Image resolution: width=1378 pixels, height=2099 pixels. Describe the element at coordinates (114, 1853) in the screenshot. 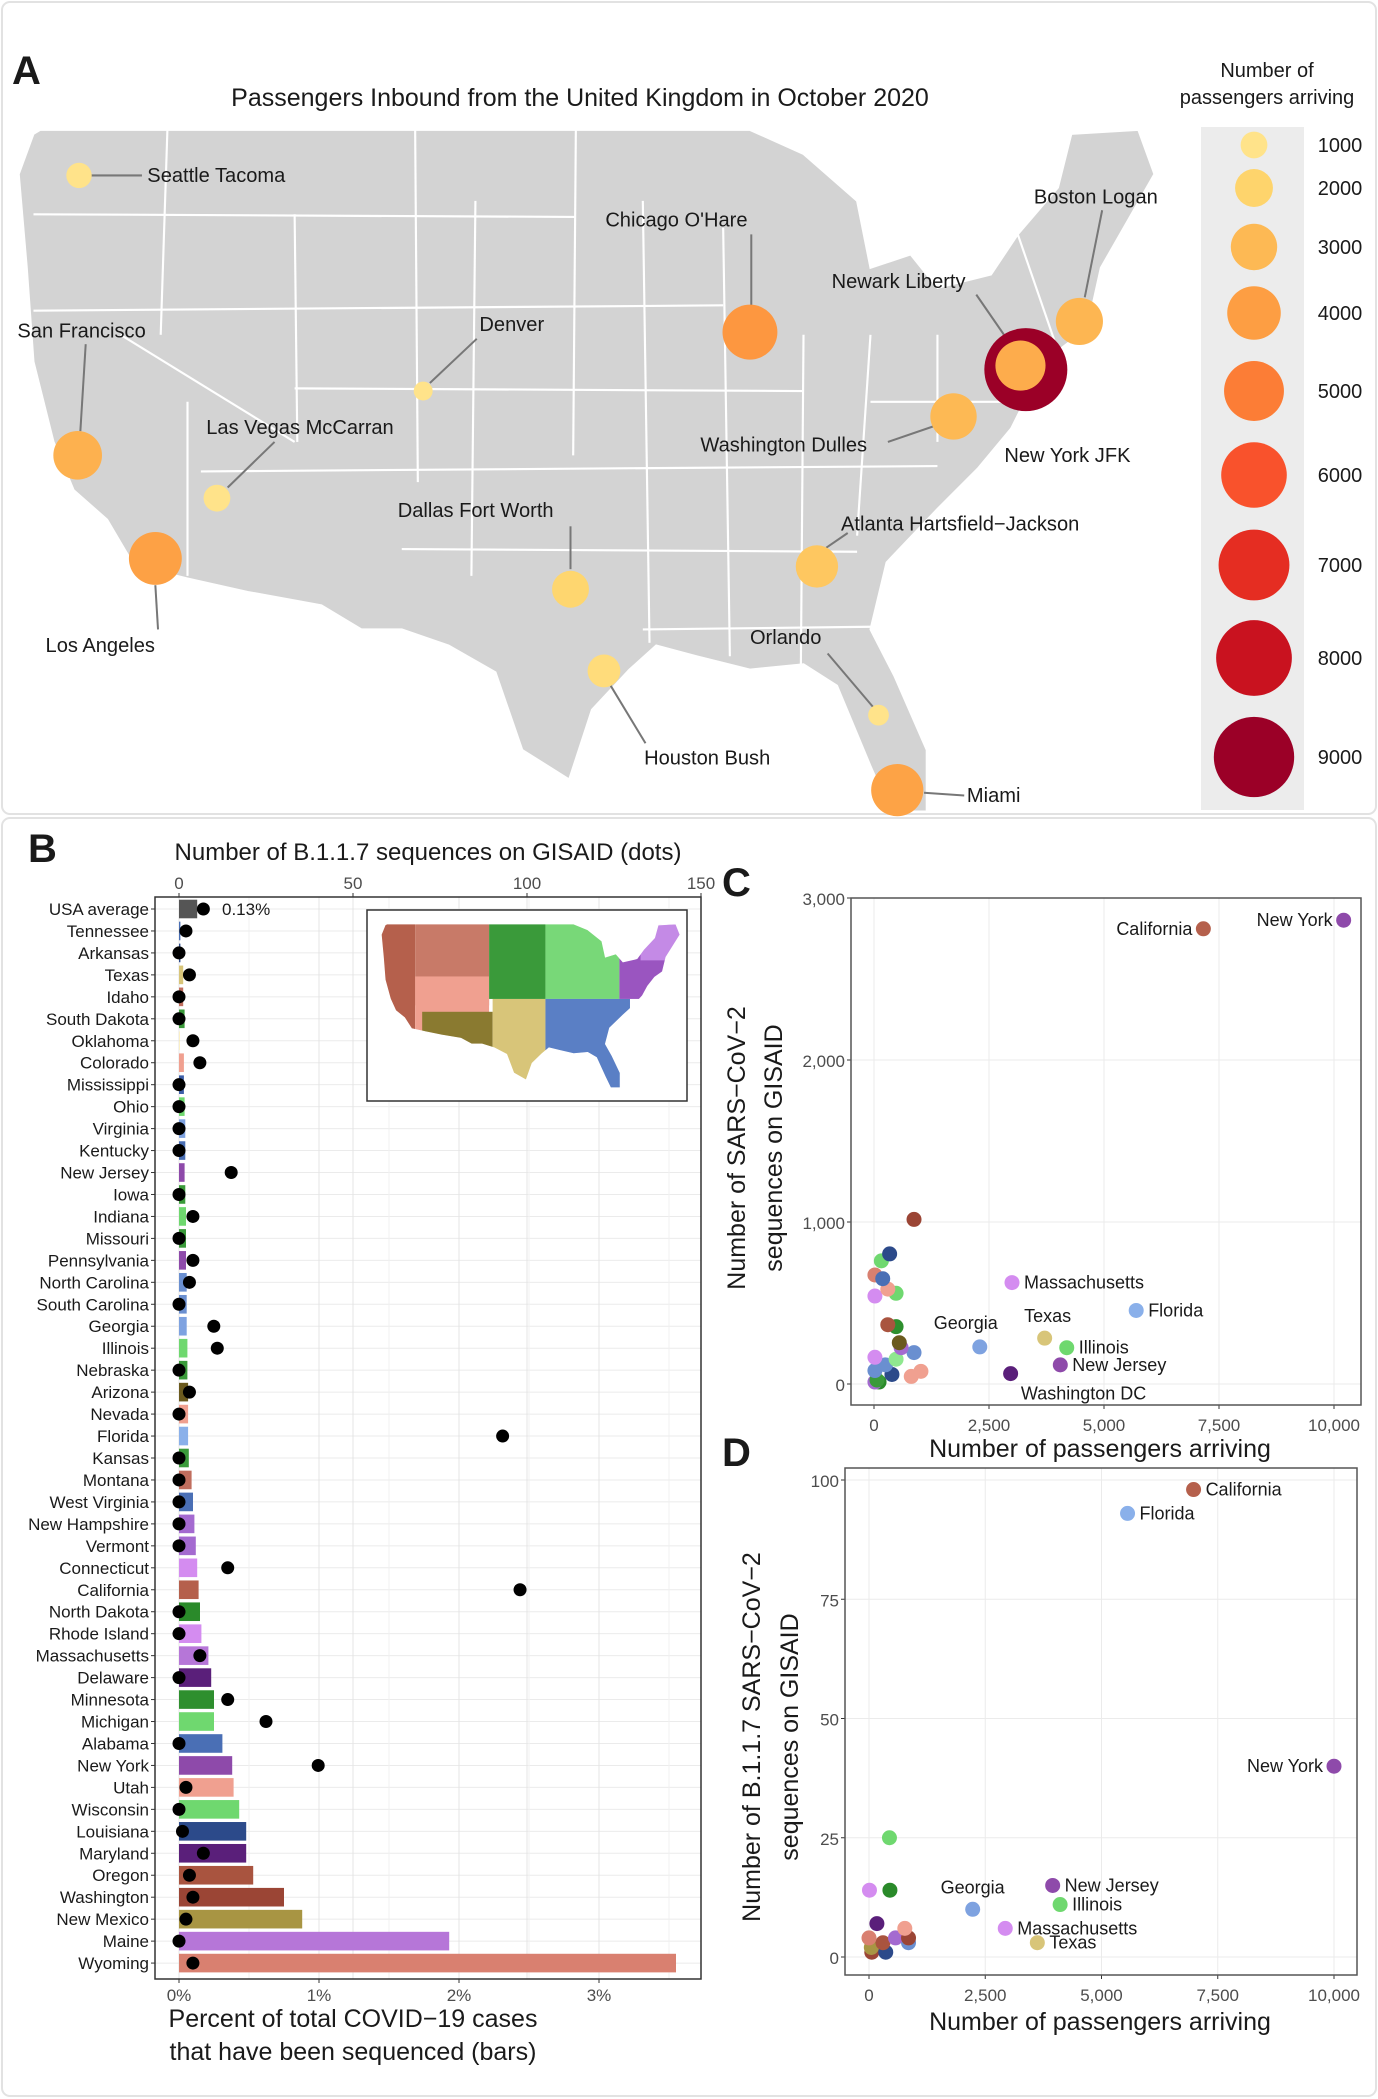

I see `category-label: Maryland` at that location.